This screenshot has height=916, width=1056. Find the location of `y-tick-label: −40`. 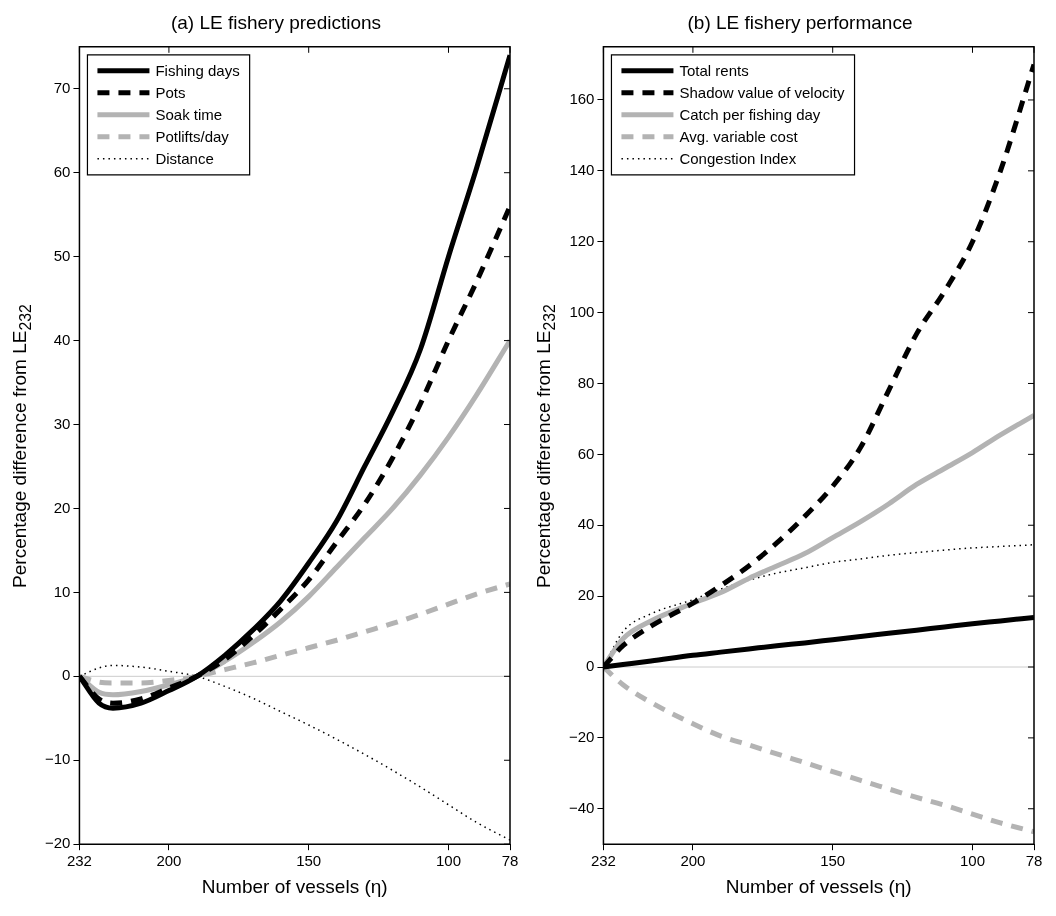

y-tick-label: −40 is located at coordinates (581, 807).